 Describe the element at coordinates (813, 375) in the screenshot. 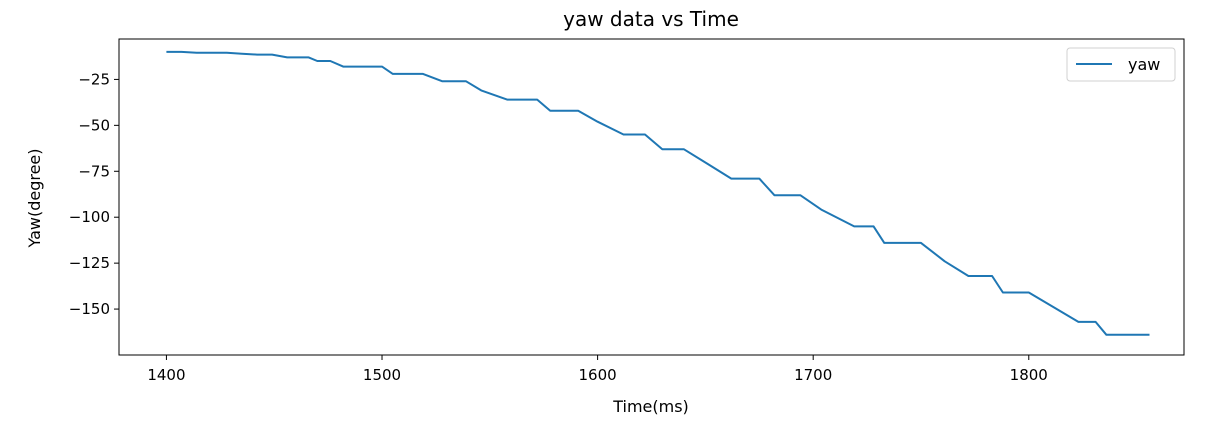

I see `x-tick-label: 1700` at that location.